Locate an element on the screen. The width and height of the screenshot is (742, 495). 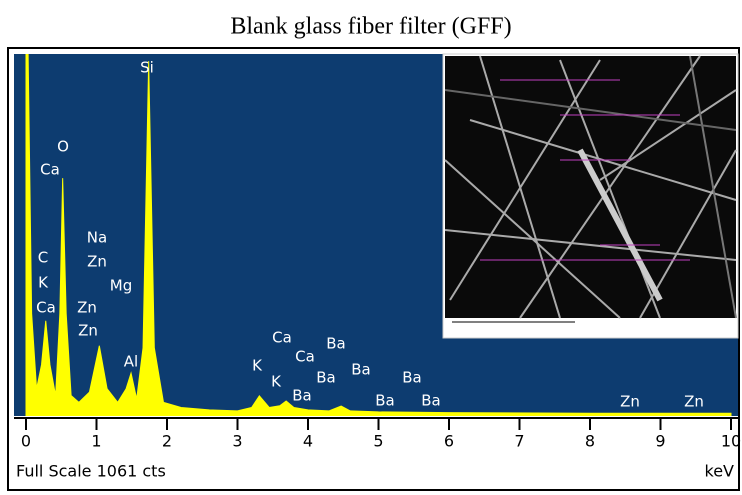
x-tick-label: 9 is located at coordinates (660, 441).